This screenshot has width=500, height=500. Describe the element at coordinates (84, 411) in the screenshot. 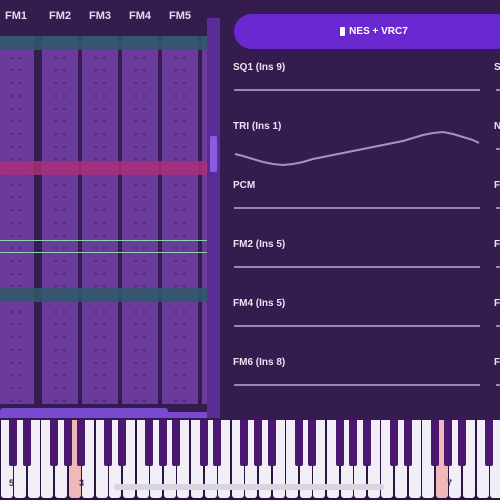

I see `pattern-horizontal-scroll-thumb` at that location.